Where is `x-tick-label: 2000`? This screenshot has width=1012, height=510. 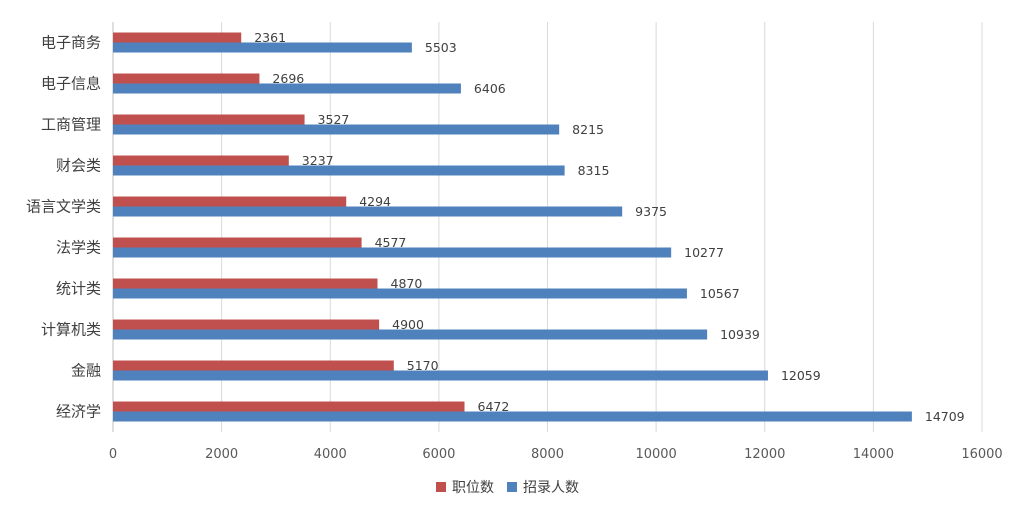
x-tick-label: 2000 is located at coordinates (221, 454).